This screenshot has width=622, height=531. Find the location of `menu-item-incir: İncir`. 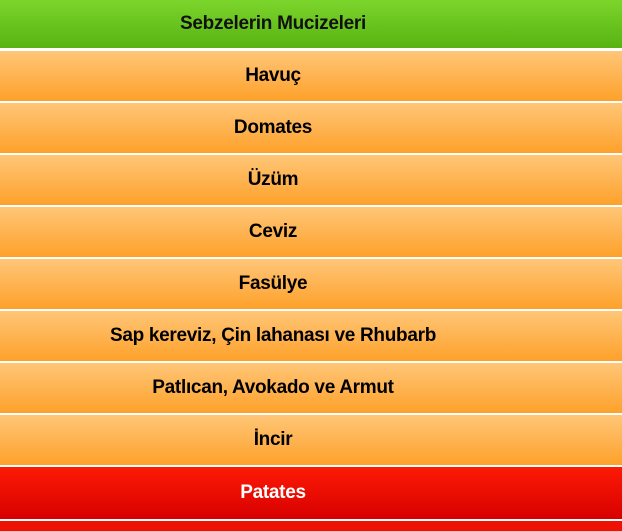

menu-item-incir: İncir is located at coordinates (311, 440).